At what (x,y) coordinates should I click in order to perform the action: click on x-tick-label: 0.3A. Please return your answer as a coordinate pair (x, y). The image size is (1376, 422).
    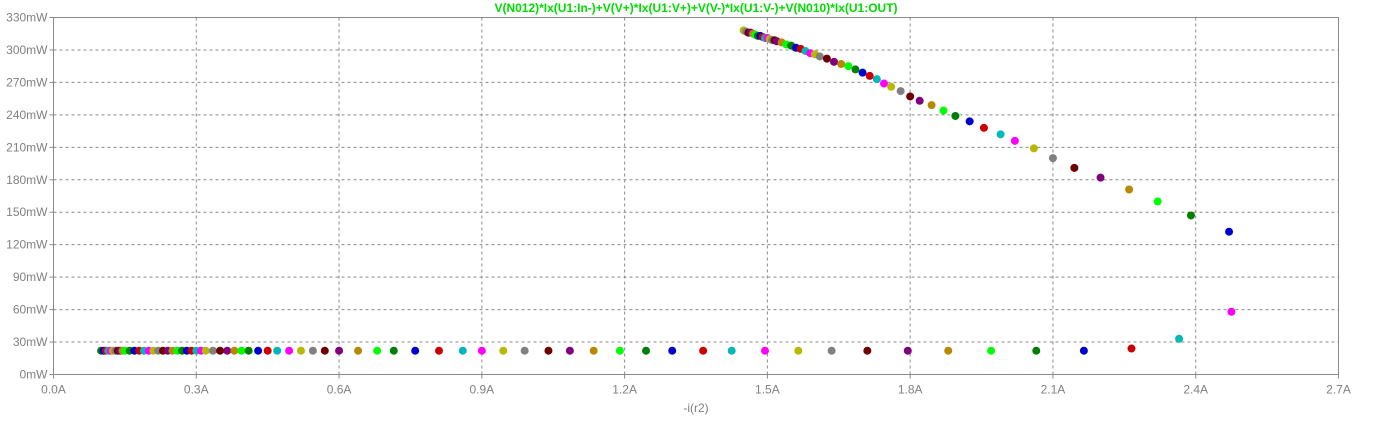
    Looking at the image, I should click on (196, 390).